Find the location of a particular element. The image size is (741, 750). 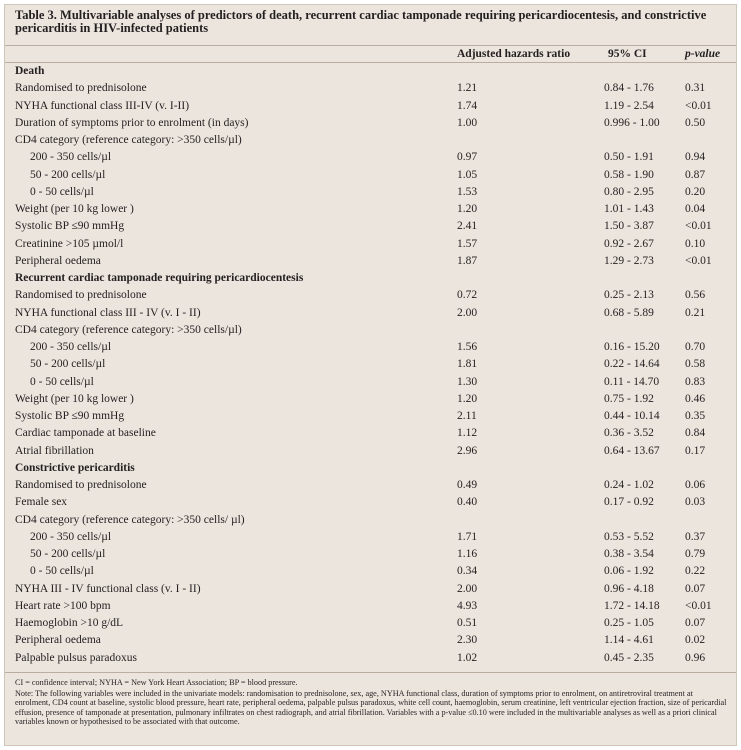

table-row: 200 - 350 cells/µl 1.56 0.16 - 15.20 0.70 is located at coordinates (370, 347).